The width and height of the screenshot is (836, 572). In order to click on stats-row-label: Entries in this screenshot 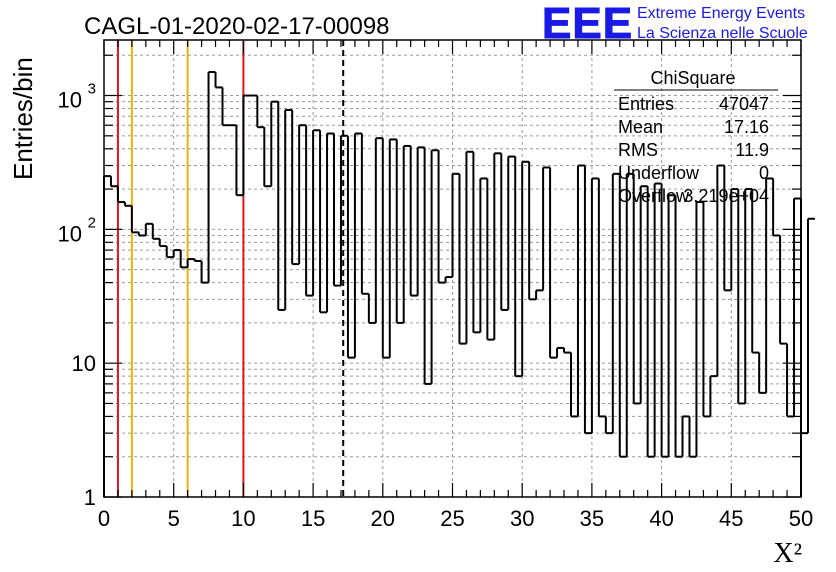, I will do `click(646, 104)`.